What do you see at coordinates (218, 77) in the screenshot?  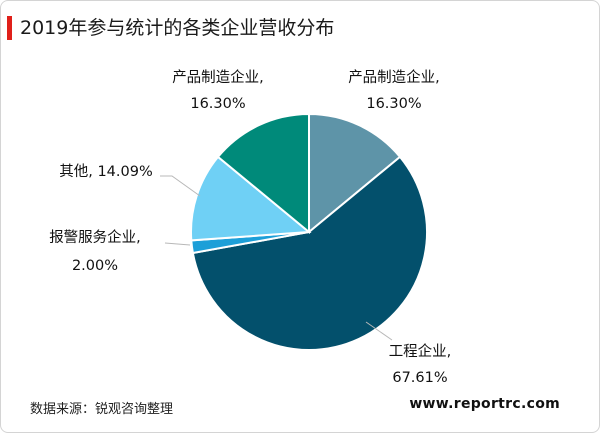 I see `slice-name-label-5: 产品制造企业,` at bounding box center [218, 77].